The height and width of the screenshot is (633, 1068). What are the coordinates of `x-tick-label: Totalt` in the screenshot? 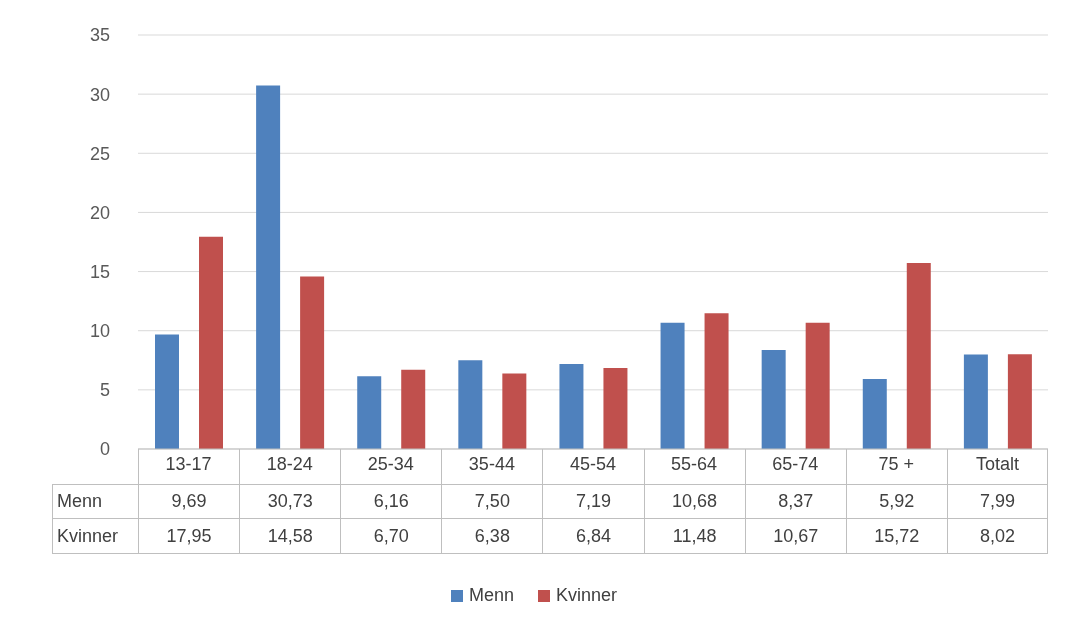 It's located at (997, 463).